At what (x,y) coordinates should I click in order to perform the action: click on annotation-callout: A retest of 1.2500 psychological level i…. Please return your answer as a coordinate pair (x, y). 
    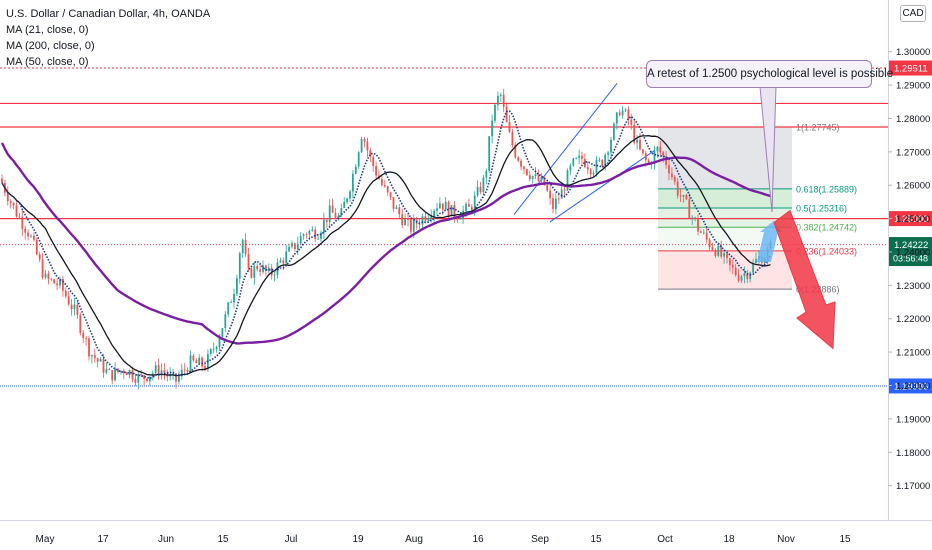
    Looking at the image, I should click on (769, 74).